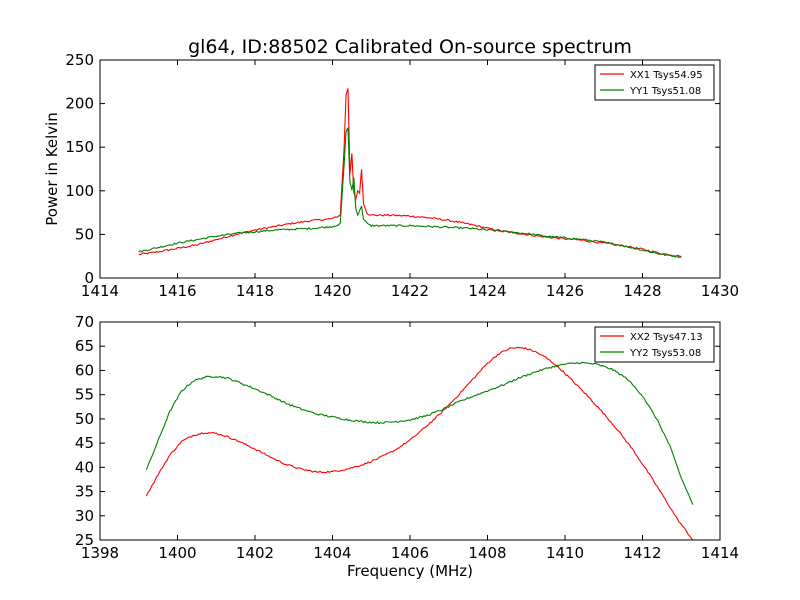 Image resolution: width=800 pixels, height=600 pixels. I want to click on bottom-xtick-label: 1400, so click(177, 553).